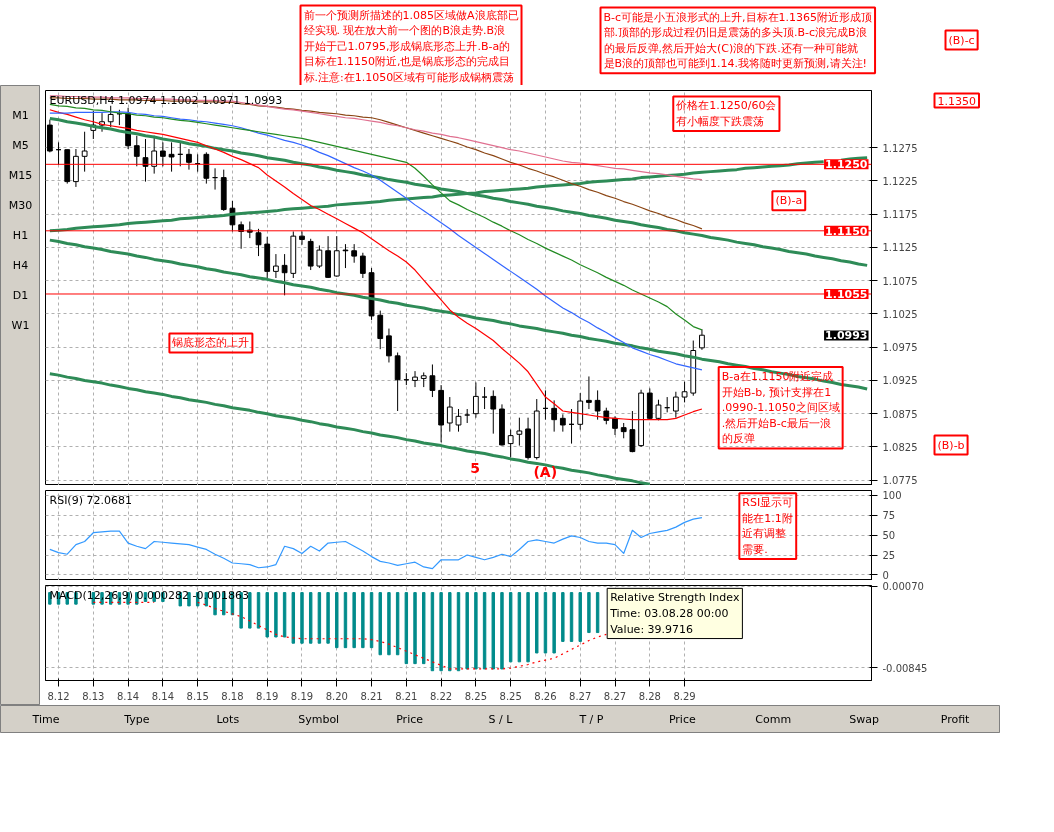 This screenshot has width=1054, height=832. Describe the element at coordinates (228, 719) in the screenshot. I see `text: Lots` at that location.